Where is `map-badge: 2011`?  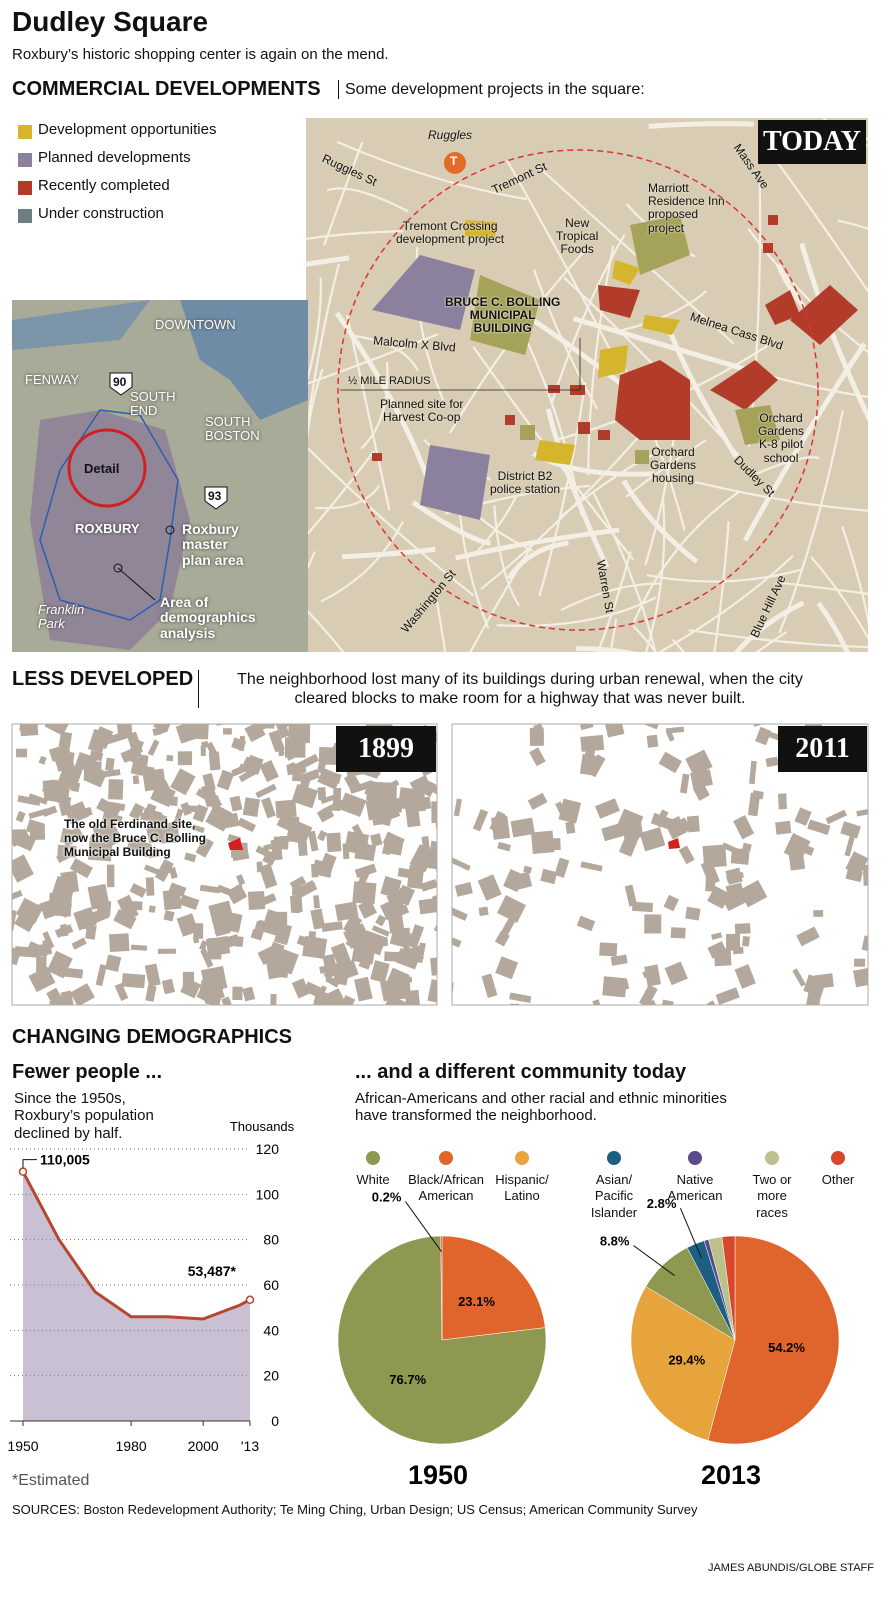
map-badge: 2011 is located at coordinates (822, 749).